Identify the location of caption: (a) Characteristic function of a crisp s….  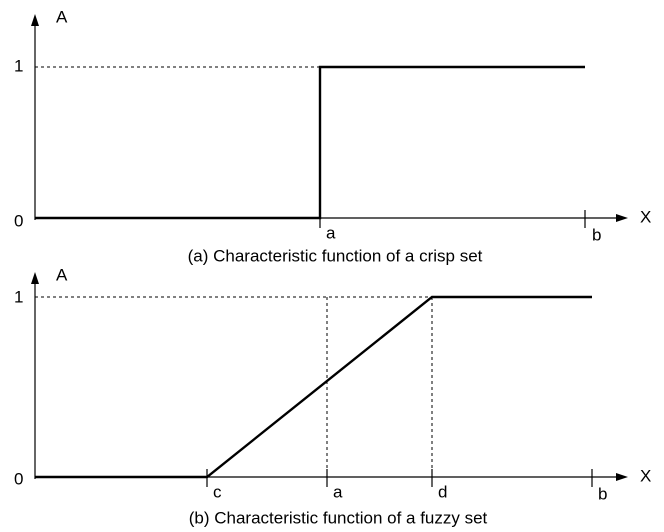
(335, 255).